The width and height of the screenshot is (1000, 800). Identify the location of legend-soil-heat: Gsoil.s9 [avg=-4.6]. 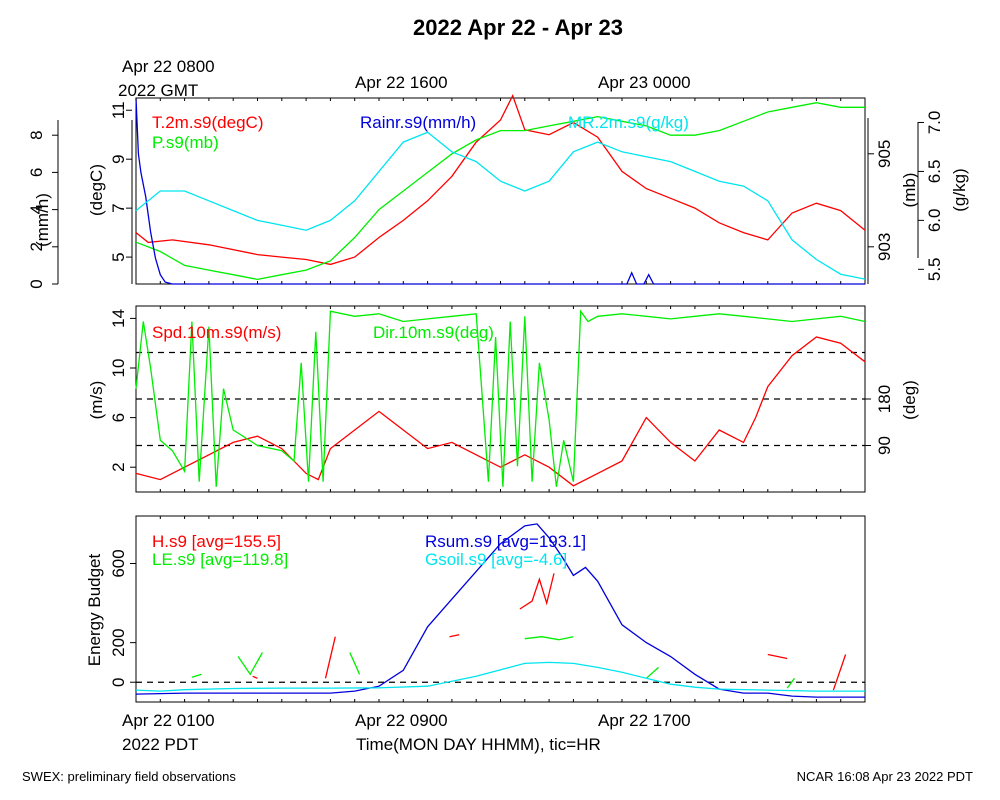
(496, 559).